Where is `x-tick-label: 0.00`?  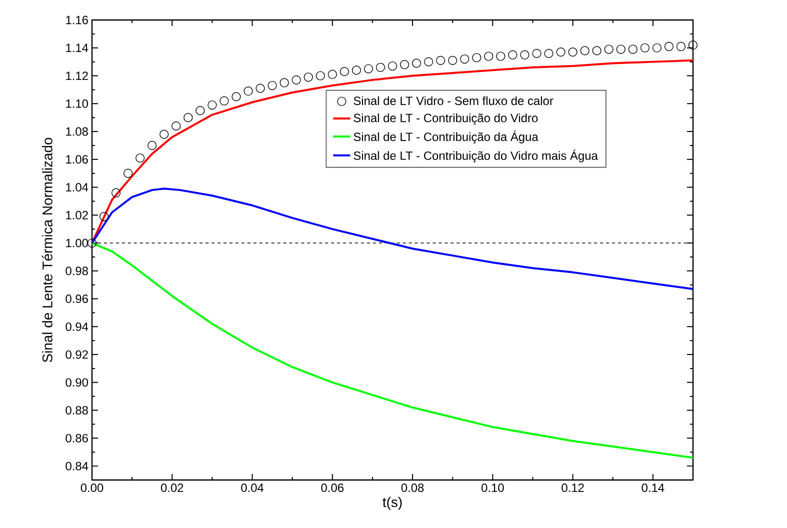
x-tick-label: 0.00 is located at coordinates (92, 488).